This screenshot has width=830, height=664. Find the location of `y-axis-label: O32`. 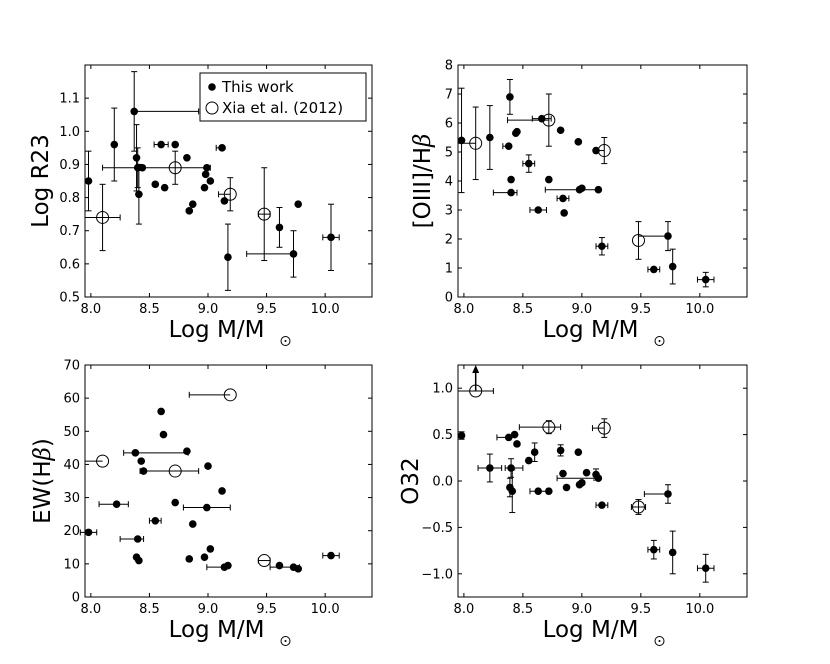

y-axis-label: O32 is located at coordinates (411, 480).